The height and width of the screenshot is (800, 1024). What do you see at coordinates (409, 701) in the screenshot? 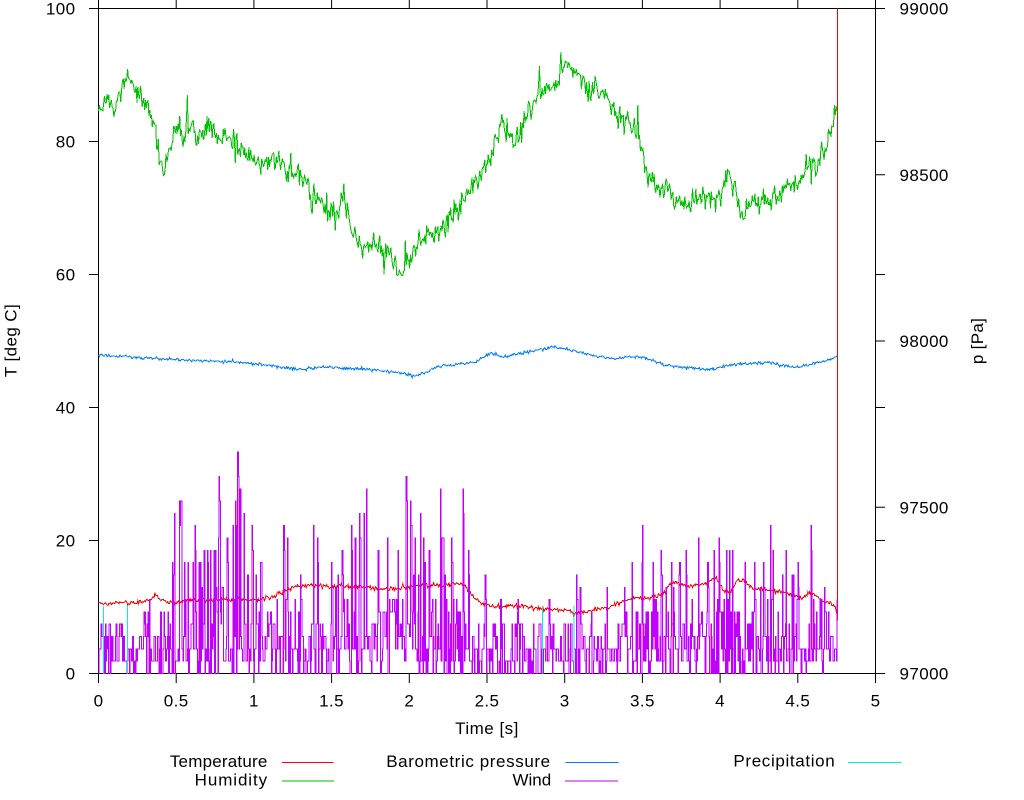
I see `svg-text: 2` at bounding box center [409, 701].